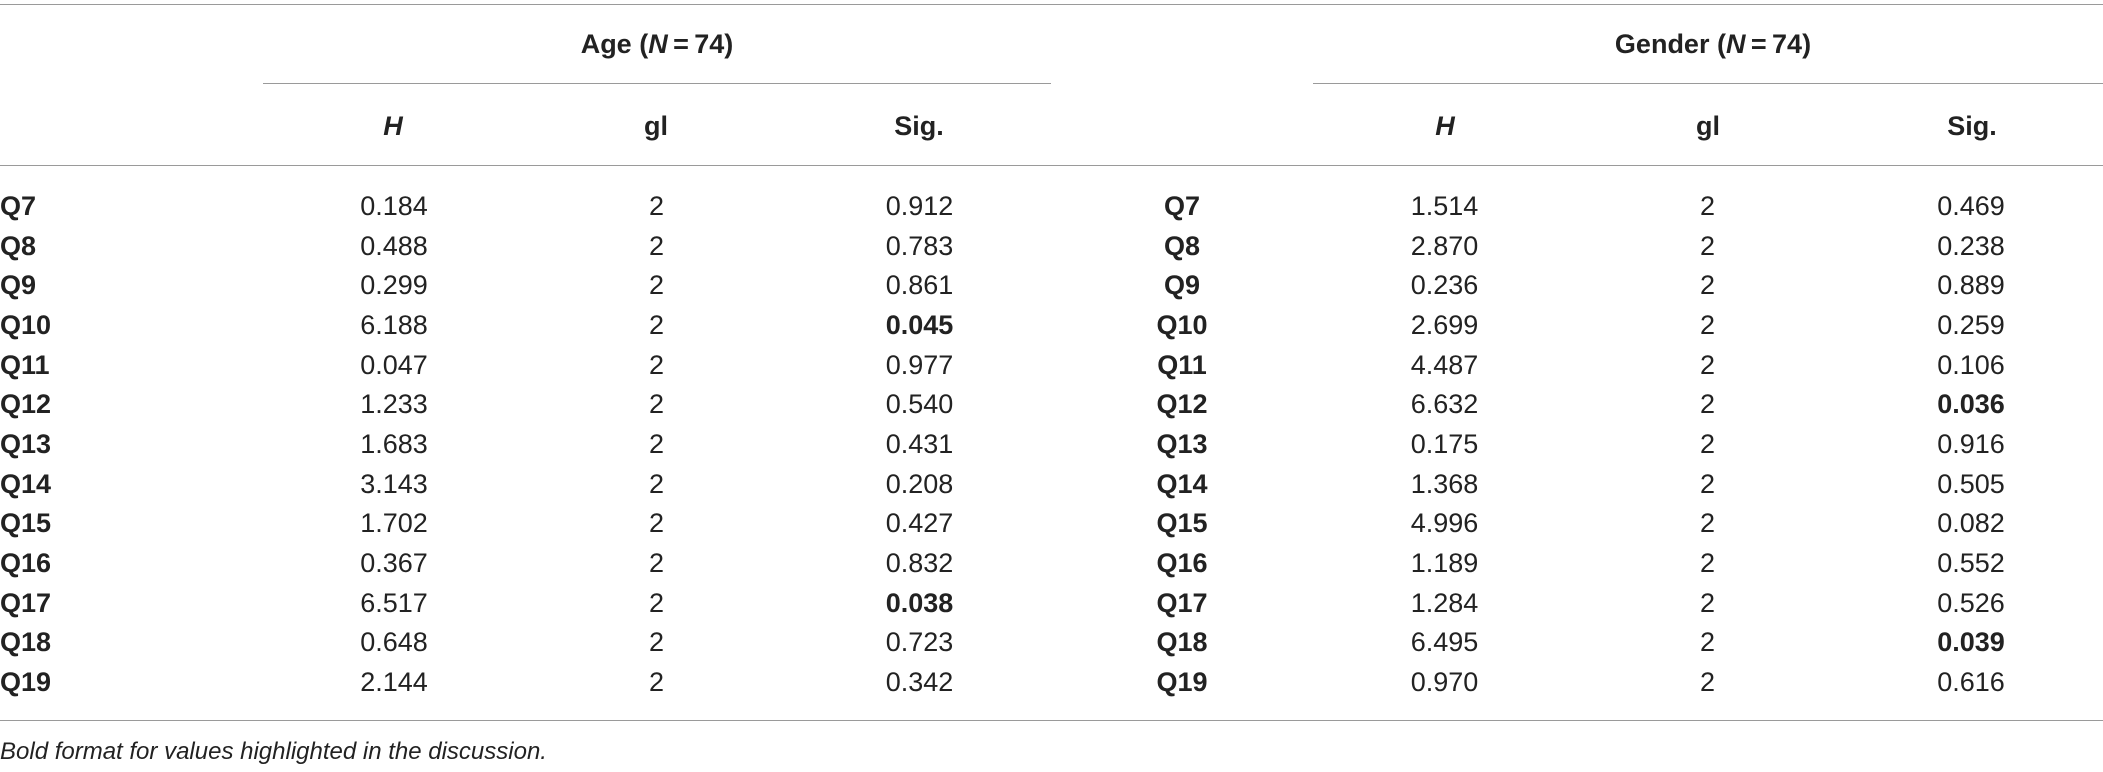  What do you see at coordinates (18, 285) in the screenshot?
I see `question-label: Q9` at bounding box center [18, 285].